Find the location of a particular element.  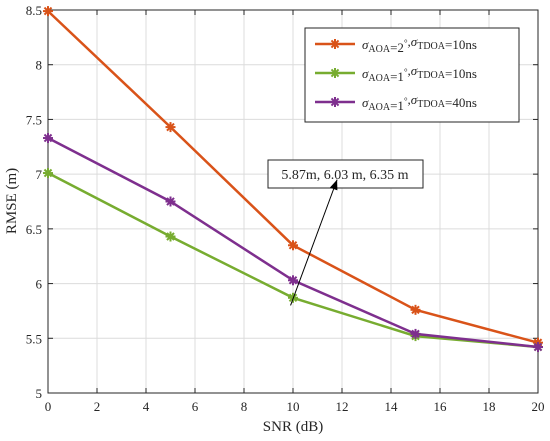

legend-label-part: =40ns is located at coordinates (461, 102).